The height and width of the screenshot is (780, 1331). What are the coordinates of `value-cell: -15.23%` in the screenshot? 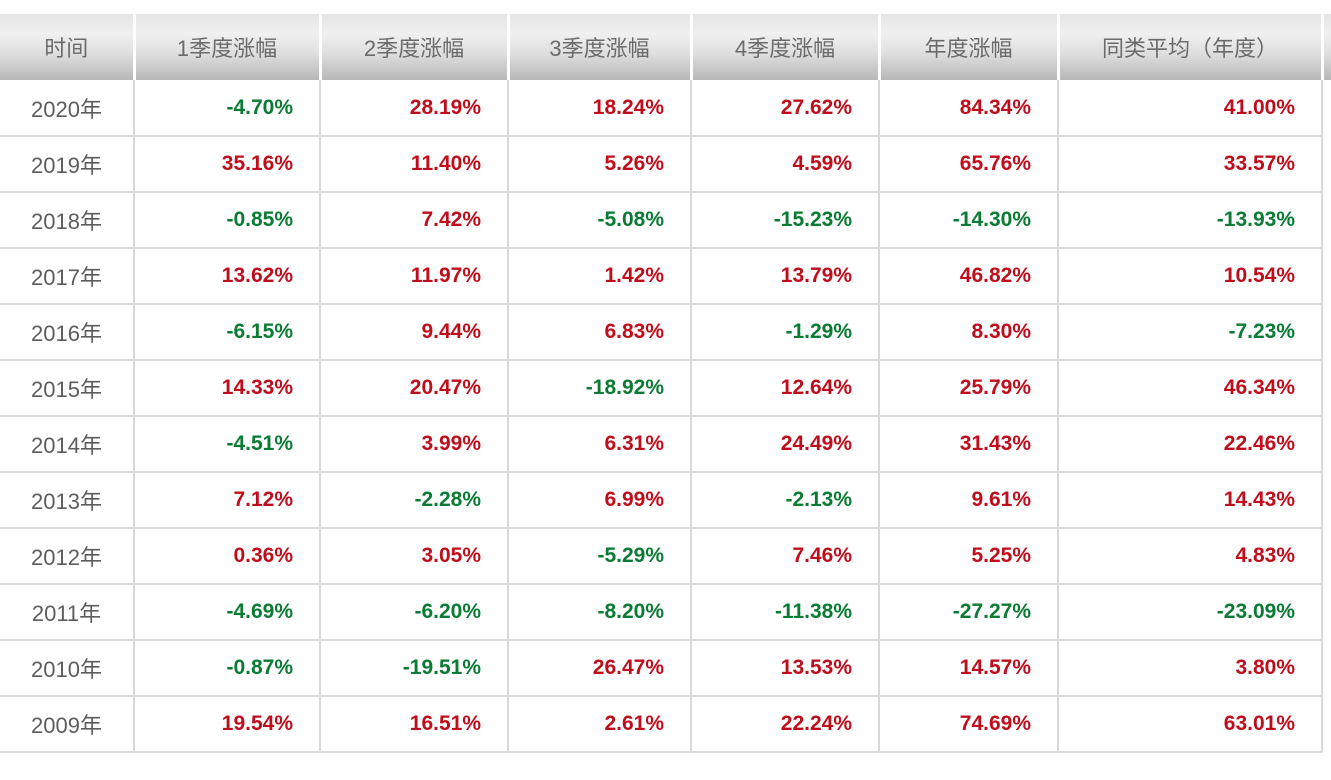 It's located at (784, 219).